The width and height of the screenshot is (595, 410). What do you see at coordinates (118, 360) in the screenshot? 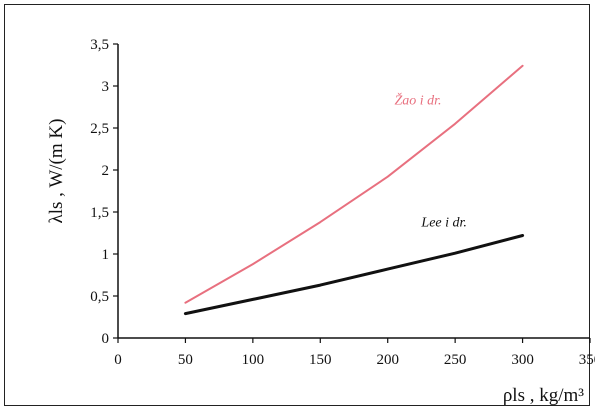
I see `x-tick-label: 0` at bounding box center [118, 360].